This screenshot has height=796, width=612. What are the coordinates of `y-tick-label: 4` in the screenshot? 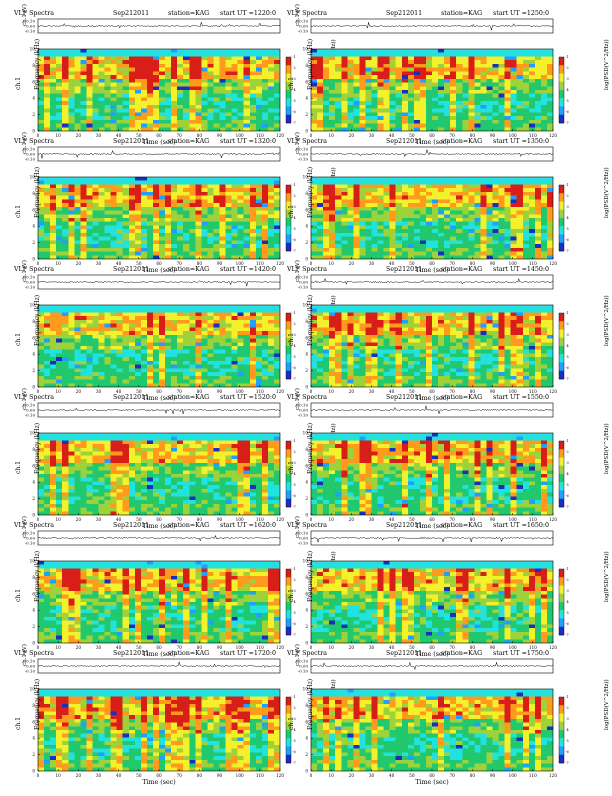 It's located at (306, 354).